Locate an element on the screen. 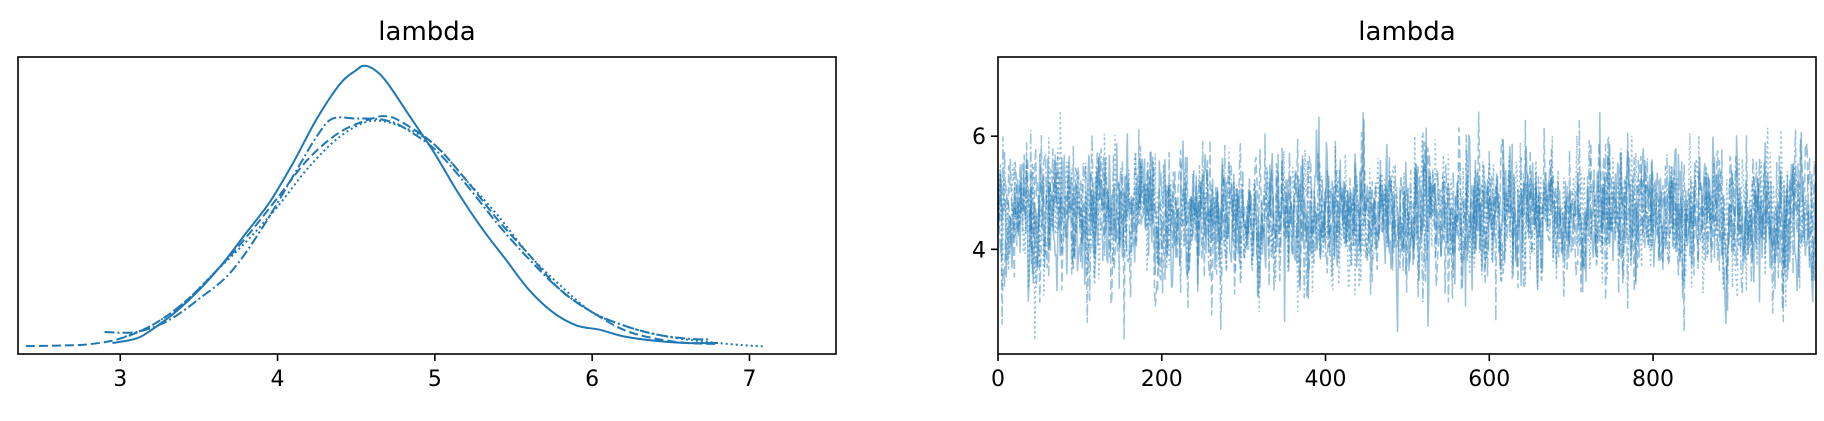 This screenshot has width=1824, height=421. trace-y-tick-label: 4 is located at coordinates (979, 250).